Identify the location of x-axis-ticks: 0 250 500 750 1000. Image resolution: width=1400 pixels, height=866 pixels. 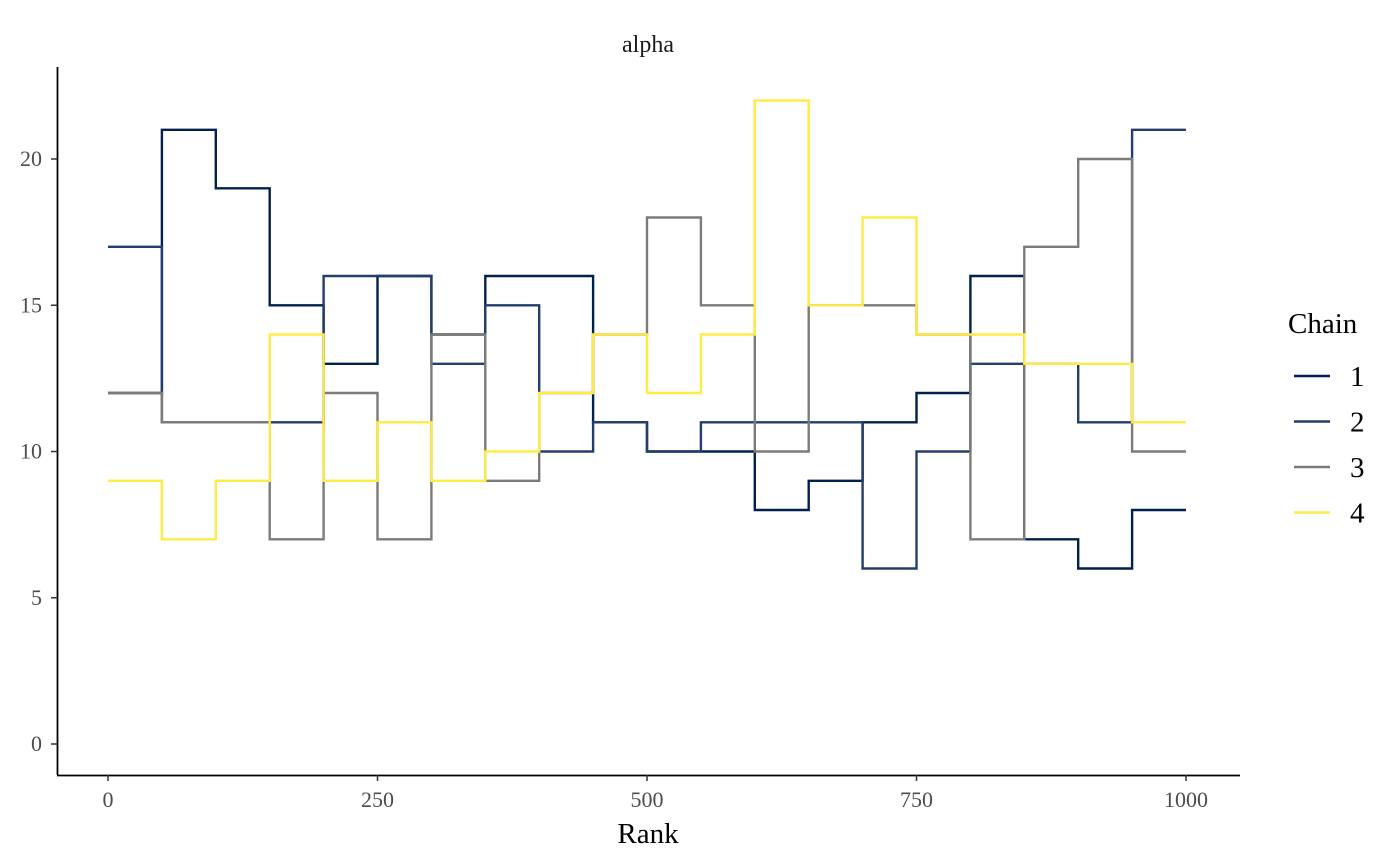
(655, 793).